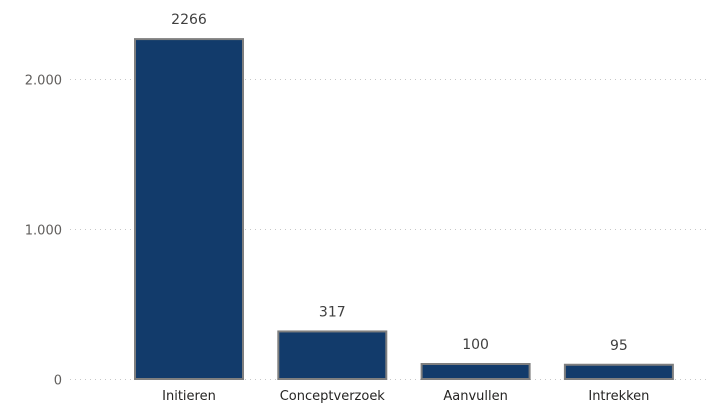 Image resolution: width=721 pixels, height=404 pixels. Describe the element at coordinates (475, 345) in the screenshot. I see `data-label-aanvullen: 100` at that location.